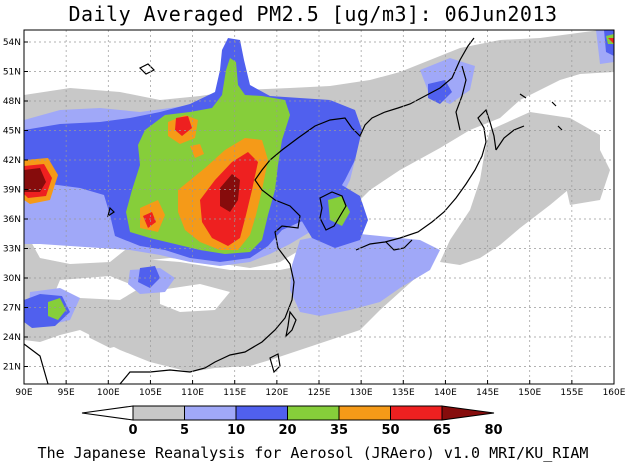 The height and width of the screenshot is (466, 626). I want to click on lon-label: 140E, so click(445, 393).